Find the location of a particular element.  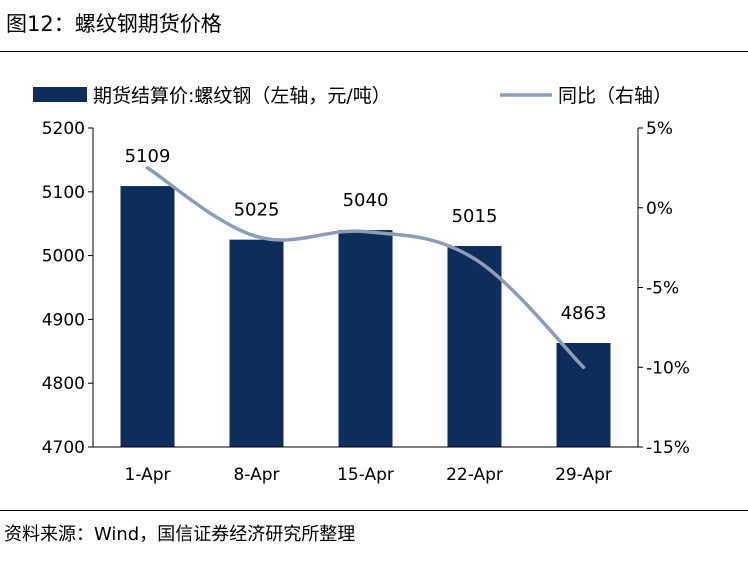

right-axis-tick-label: -5% is located at coordinates (662, 289).